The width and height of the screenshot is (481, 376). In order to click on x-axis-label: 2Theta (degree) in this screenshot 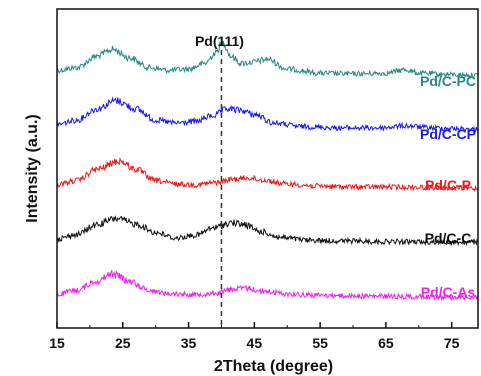, I will do `click(273, 366)`.